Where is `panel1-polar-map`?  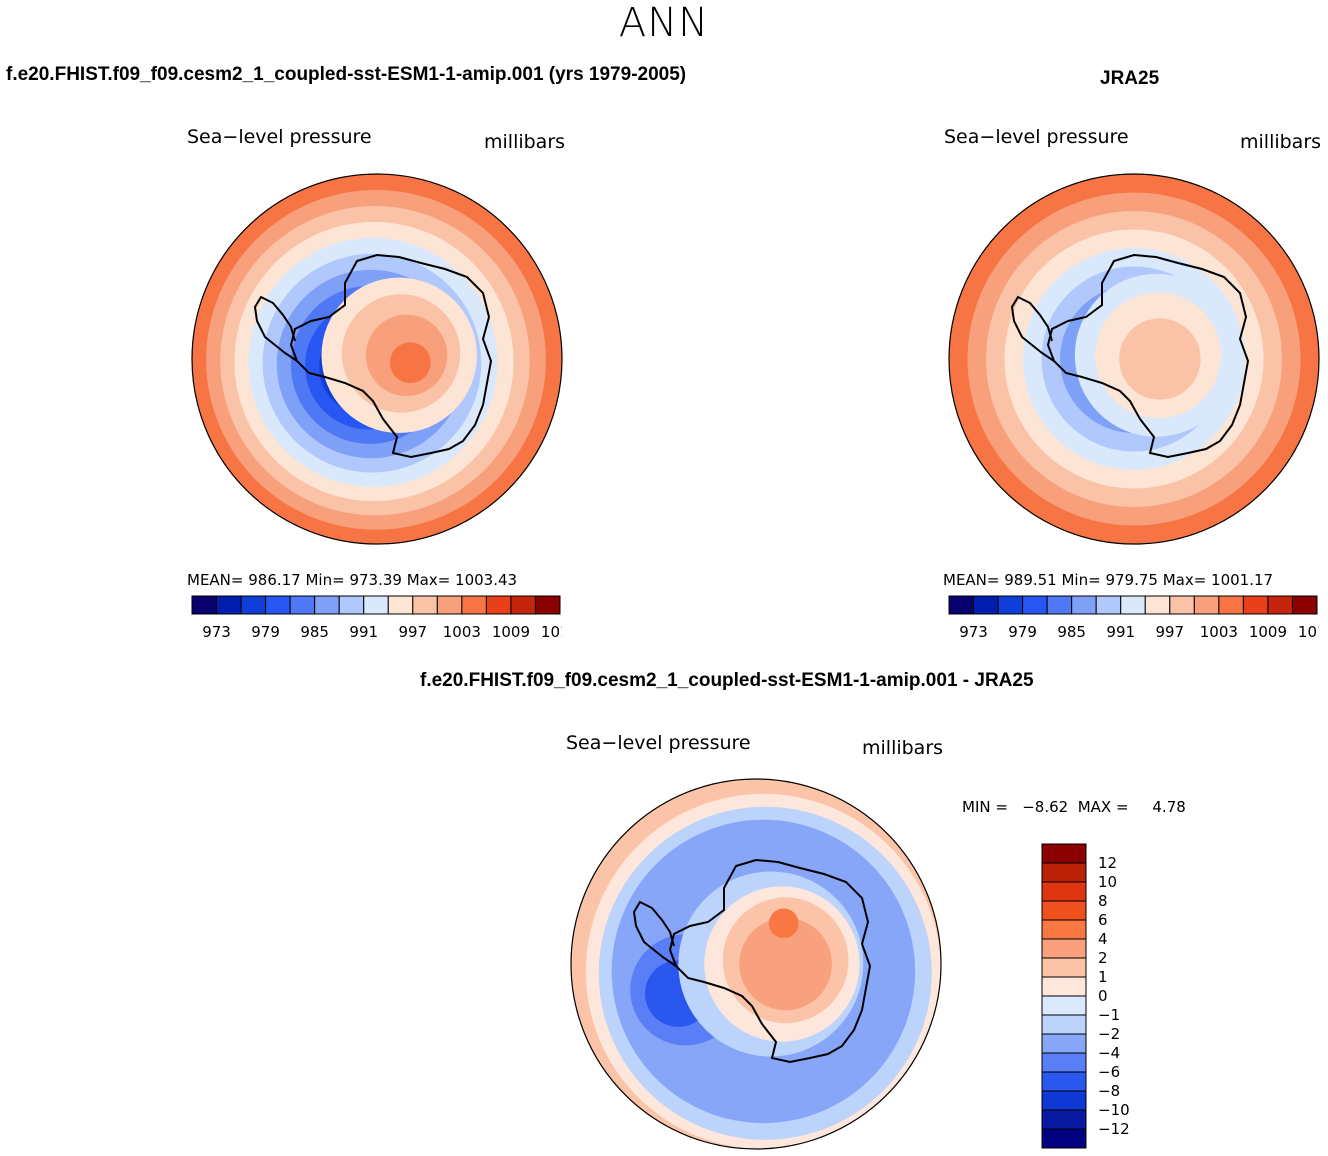
panel1-polar-map is located at coordinates (377, 359).